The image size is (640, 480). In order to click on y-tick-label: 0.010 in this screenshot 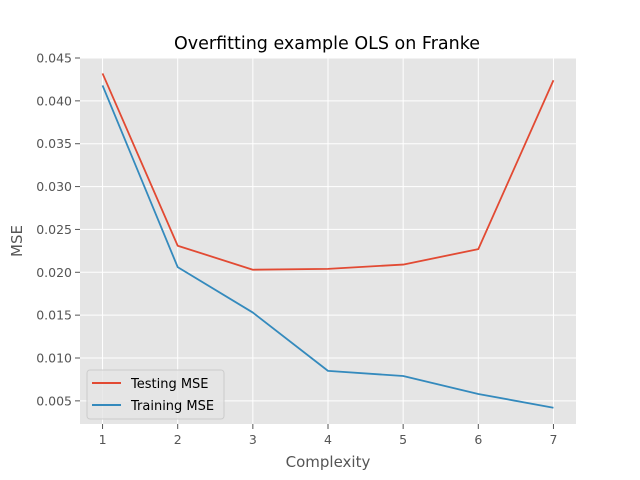, I will do `click(54, 358)`.